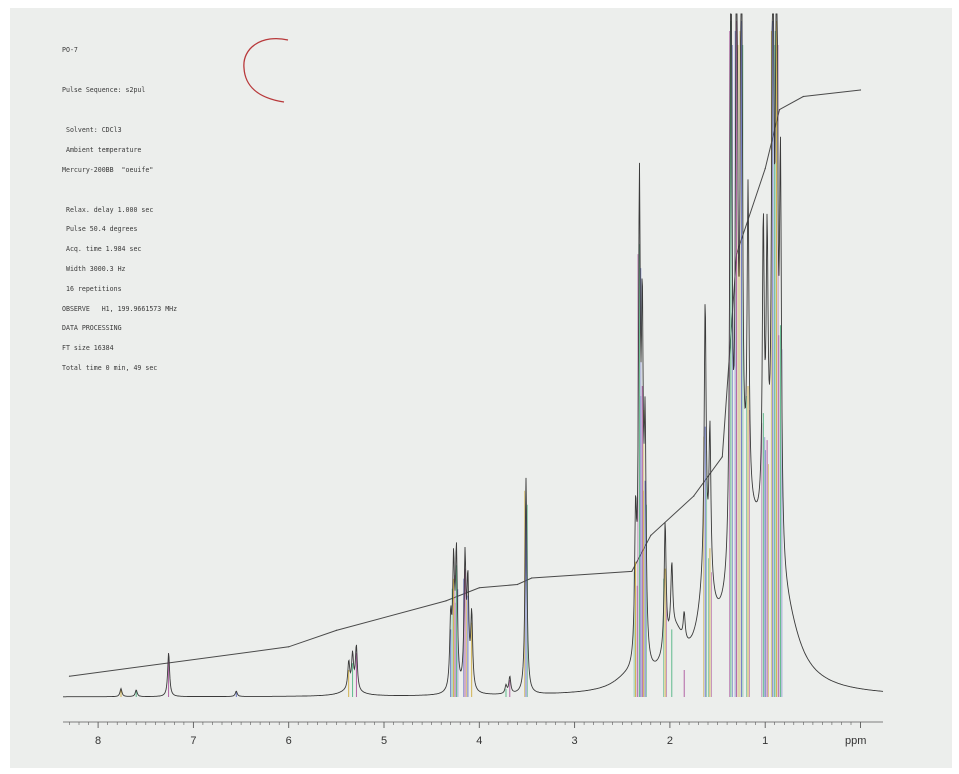 The height and width of the screenshot is (774, 959). I want to click on ppm-axis: 8 7 6 5 4 3 2 1 ppm, so click(473, 734).